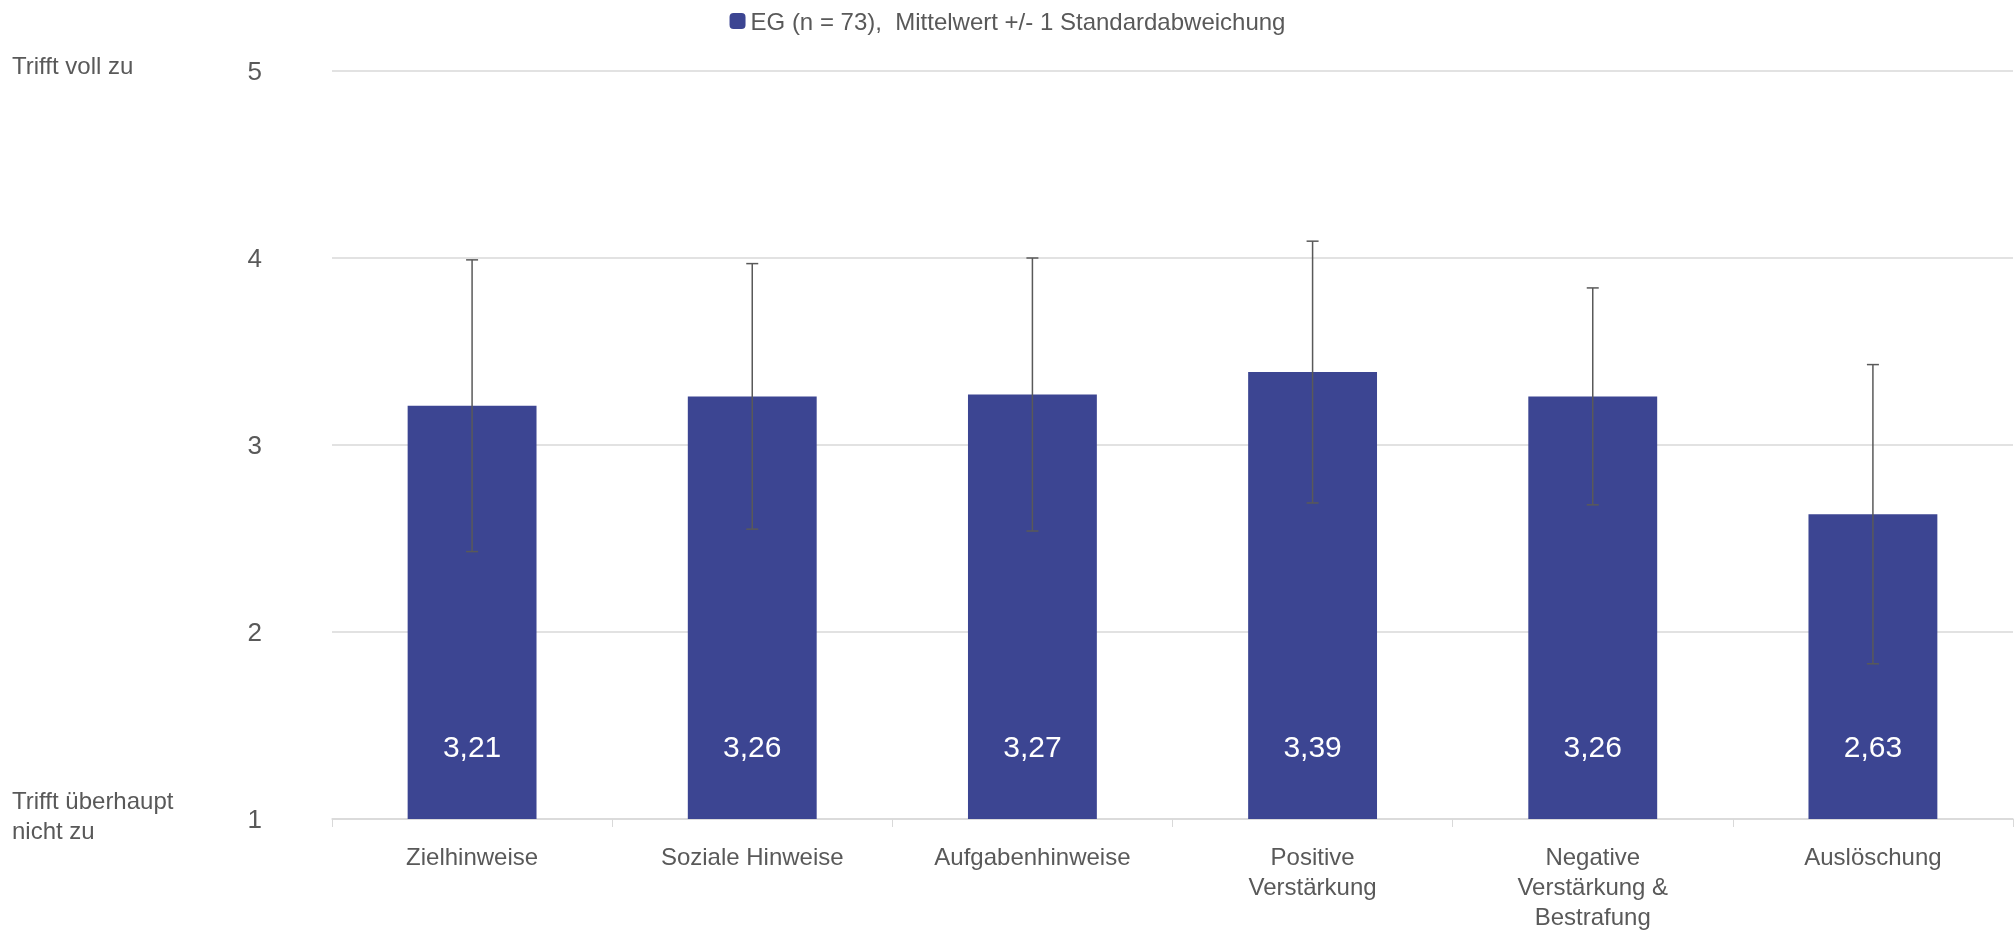 This screenshot has height=947, width=2015. What do you see at coordinates (752, 856) in the screenshot?
I see `x-tick-label: Soziale Hinweise` at bounding box center [752, 856].